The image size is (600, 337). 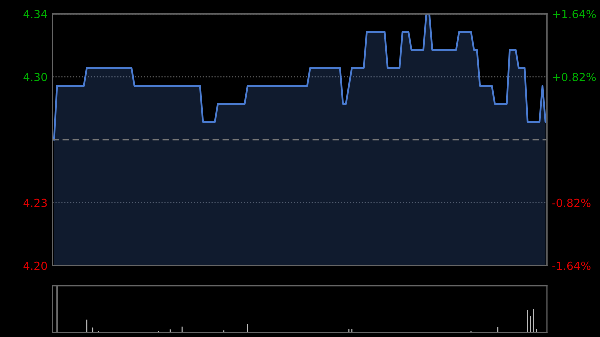 What do you see at coordinates (36, 203) in the screenshot?
I see `y-tick-label: 4.23` at bounding box center [36, 203].